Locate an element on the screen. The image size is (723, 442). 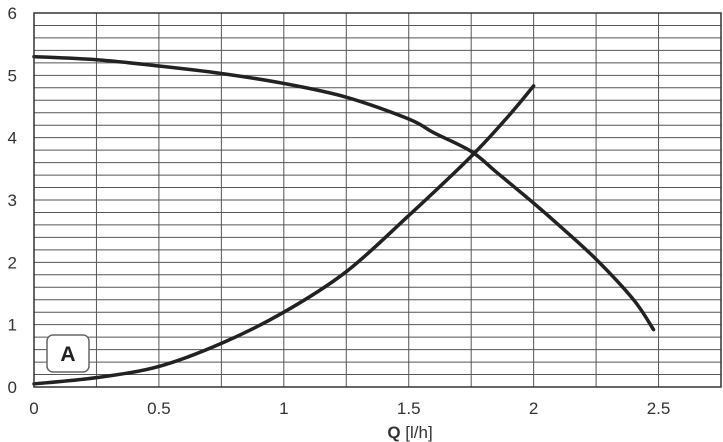
x-tick-label: 1 is located at coordinates (283, 408).